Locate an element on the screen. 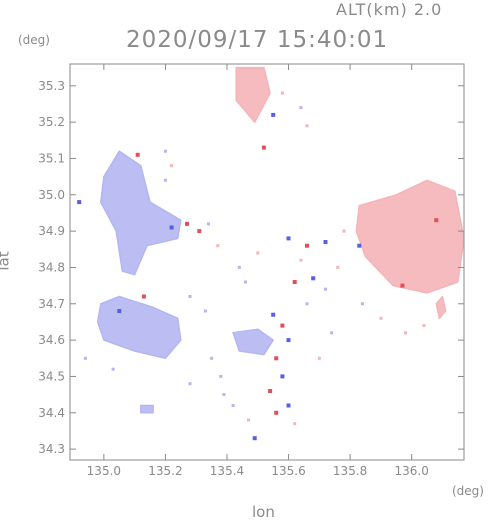 This screenshot has height=521, width=491. y-tick-label: 35.2 is located at coordinates (51, 122).